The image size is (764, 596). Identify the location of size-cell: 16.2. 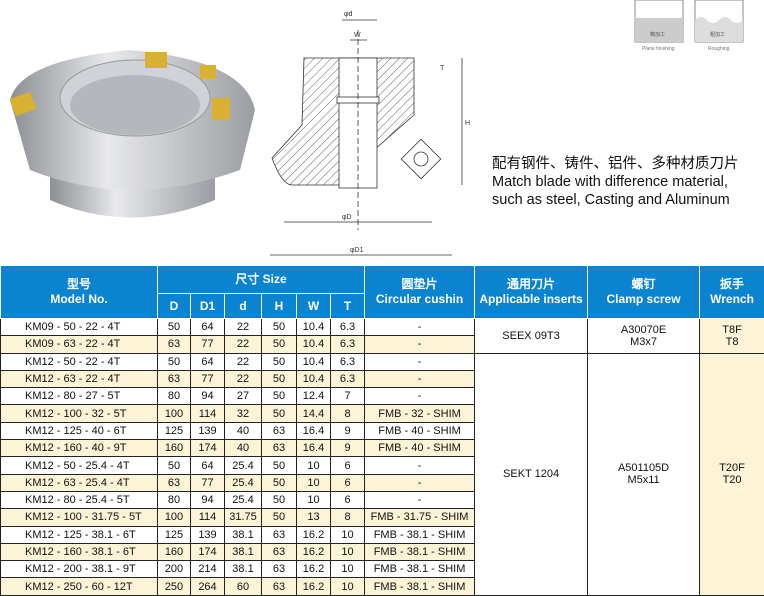
(314, 569).